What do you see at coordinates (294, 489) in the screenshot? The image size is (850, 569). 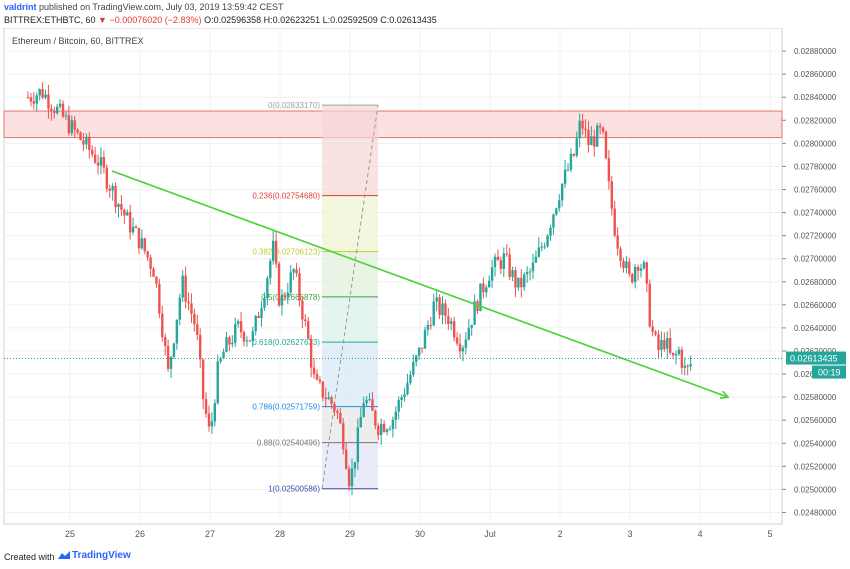 I see `fib-level-label: 1(0.02500586)` at bounding box center [294, 489].